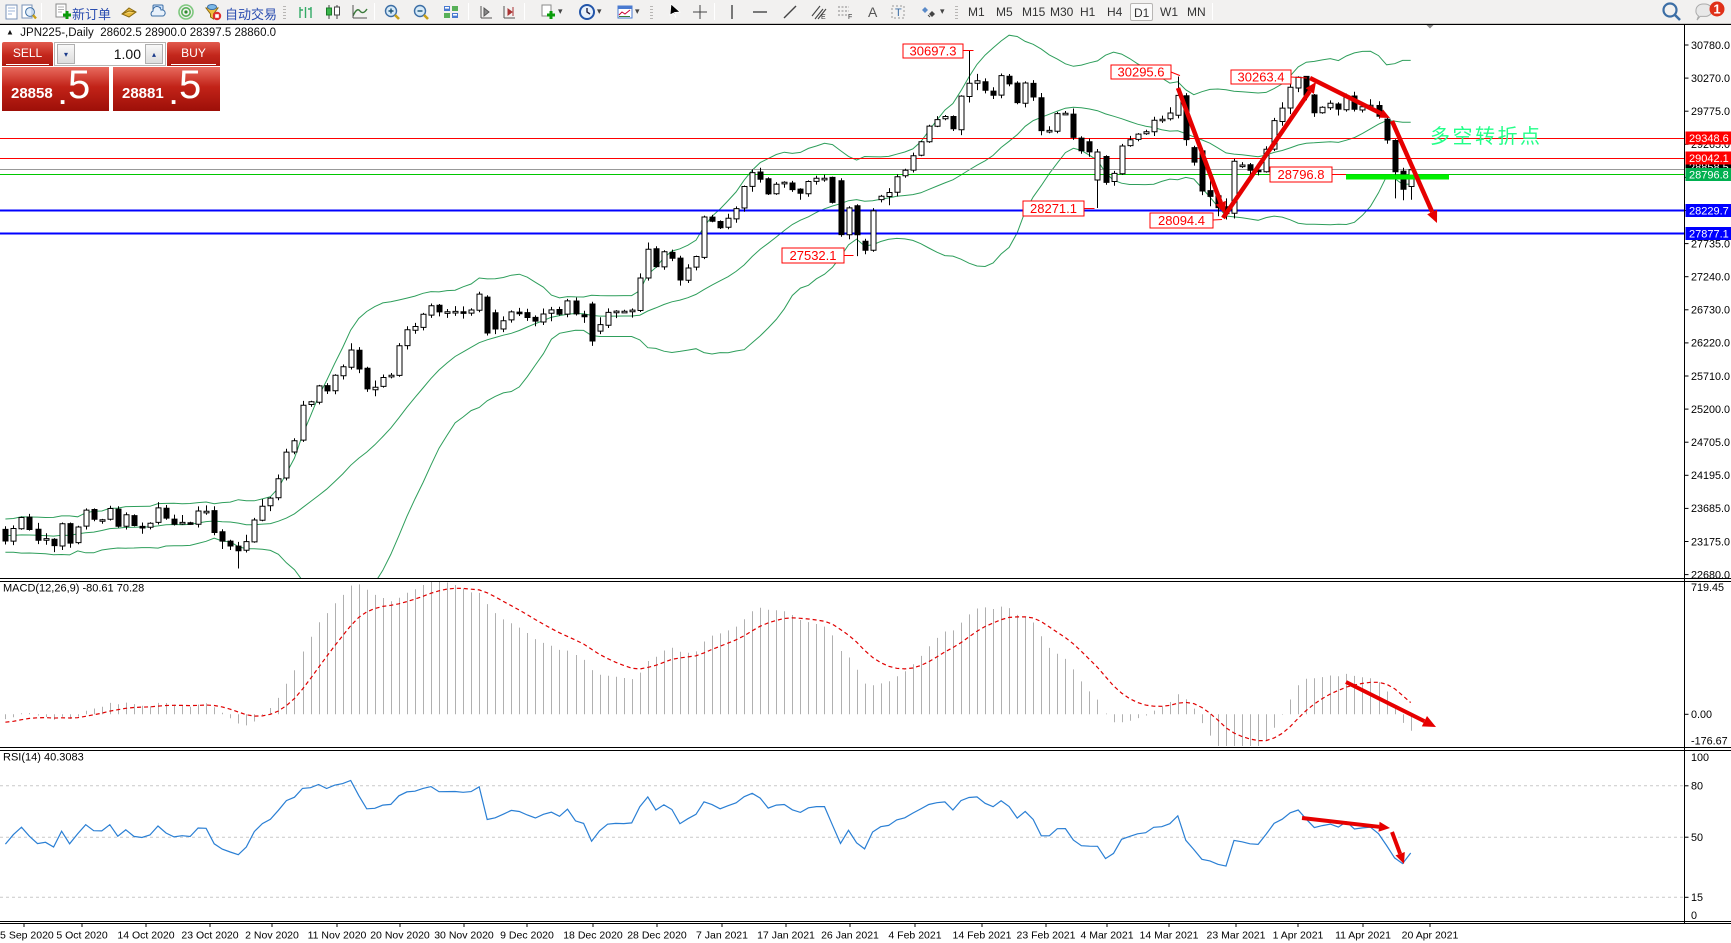 This screenshot has width=1731, height=943. Describe the element at coordinates (82, 936) in the screenshot. I see `svg-text: 5 Oct 2020` at that location.